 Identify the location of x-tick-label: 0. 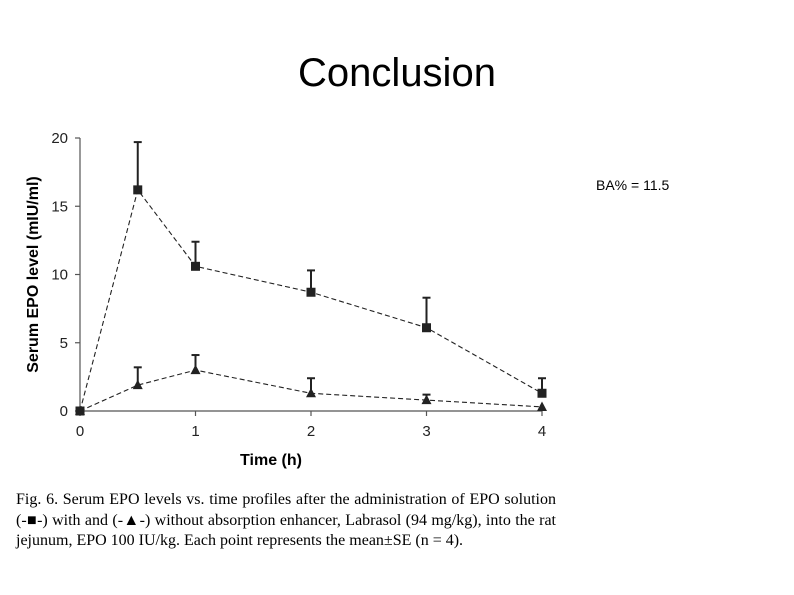
(80, 431).